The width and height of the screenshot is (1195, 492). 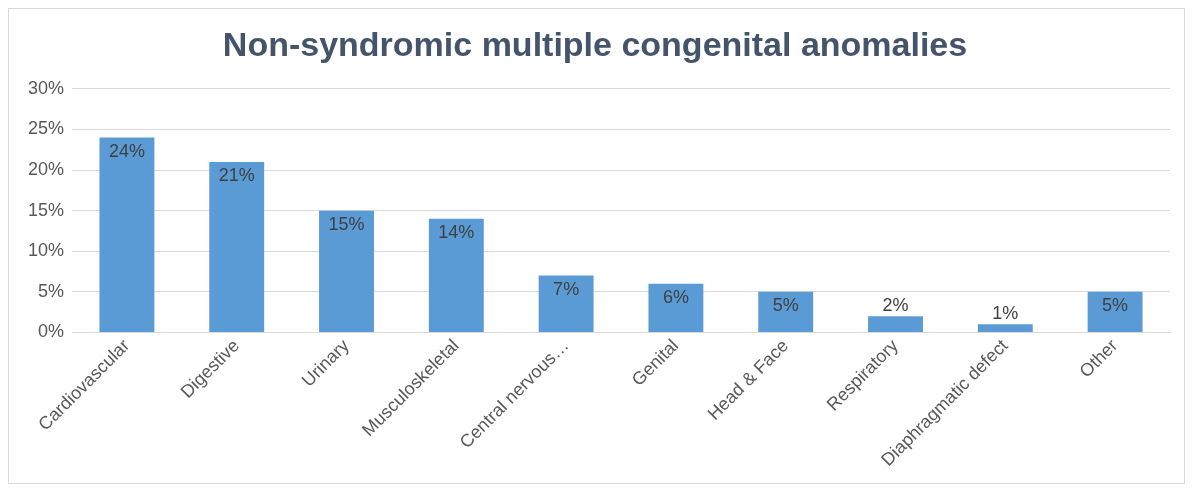 What do you see at coordinates (566, 288) in the screenshot?
I see `data-label: 7%` at bounding box center [566, 288].